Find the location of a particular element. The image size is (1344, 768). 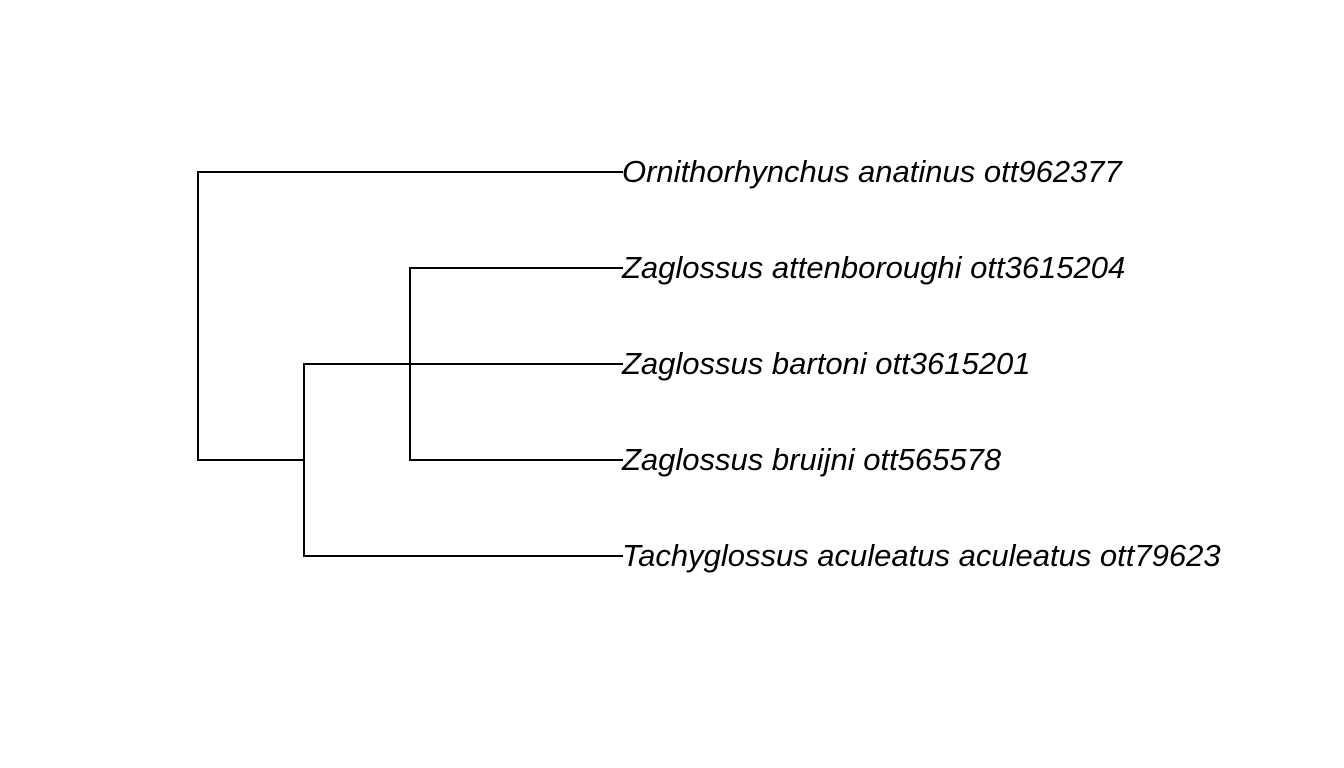

tip-label-ornithorhynchus: Ornithorhynchus anatinus ott962377 is located at coordinates (873, 171).